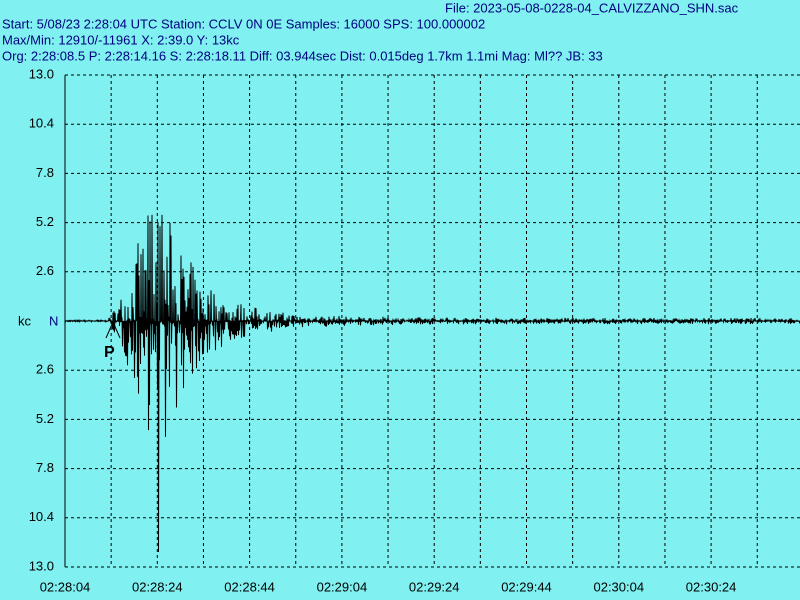 The height and width of the screenshot is (600, 800). I want to click on x-tick-label: 02:28:24, so click(157, 586).